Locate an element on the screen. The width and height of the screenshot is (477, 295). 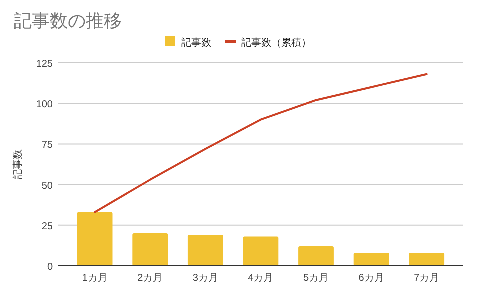
x-tick-label: 5カ月 is located at coordinates (316, 278).